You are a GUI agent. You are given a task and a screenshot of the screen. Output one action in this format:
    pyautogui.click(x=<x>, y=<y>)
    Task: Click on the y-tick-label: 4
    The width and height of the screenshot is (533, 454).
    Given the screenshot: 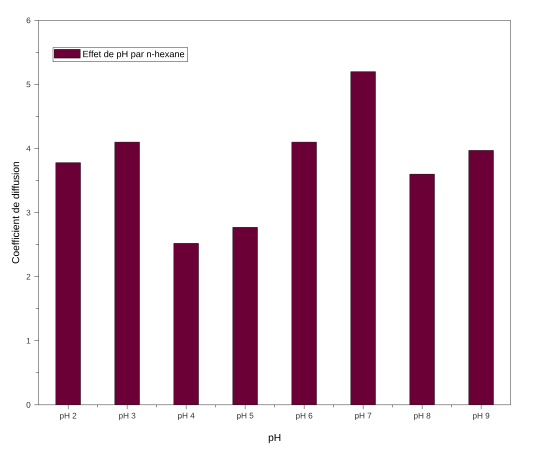 What is the action you would take?
    pyautogui.click(x=28, y=149)
    